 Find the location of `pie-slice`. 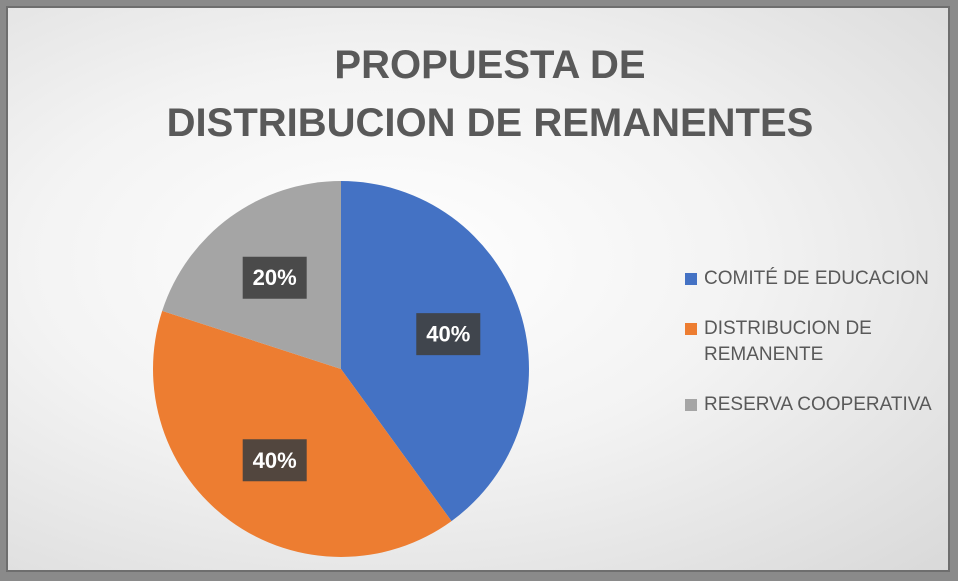

pie-slice is located at coordinates (302, 433).